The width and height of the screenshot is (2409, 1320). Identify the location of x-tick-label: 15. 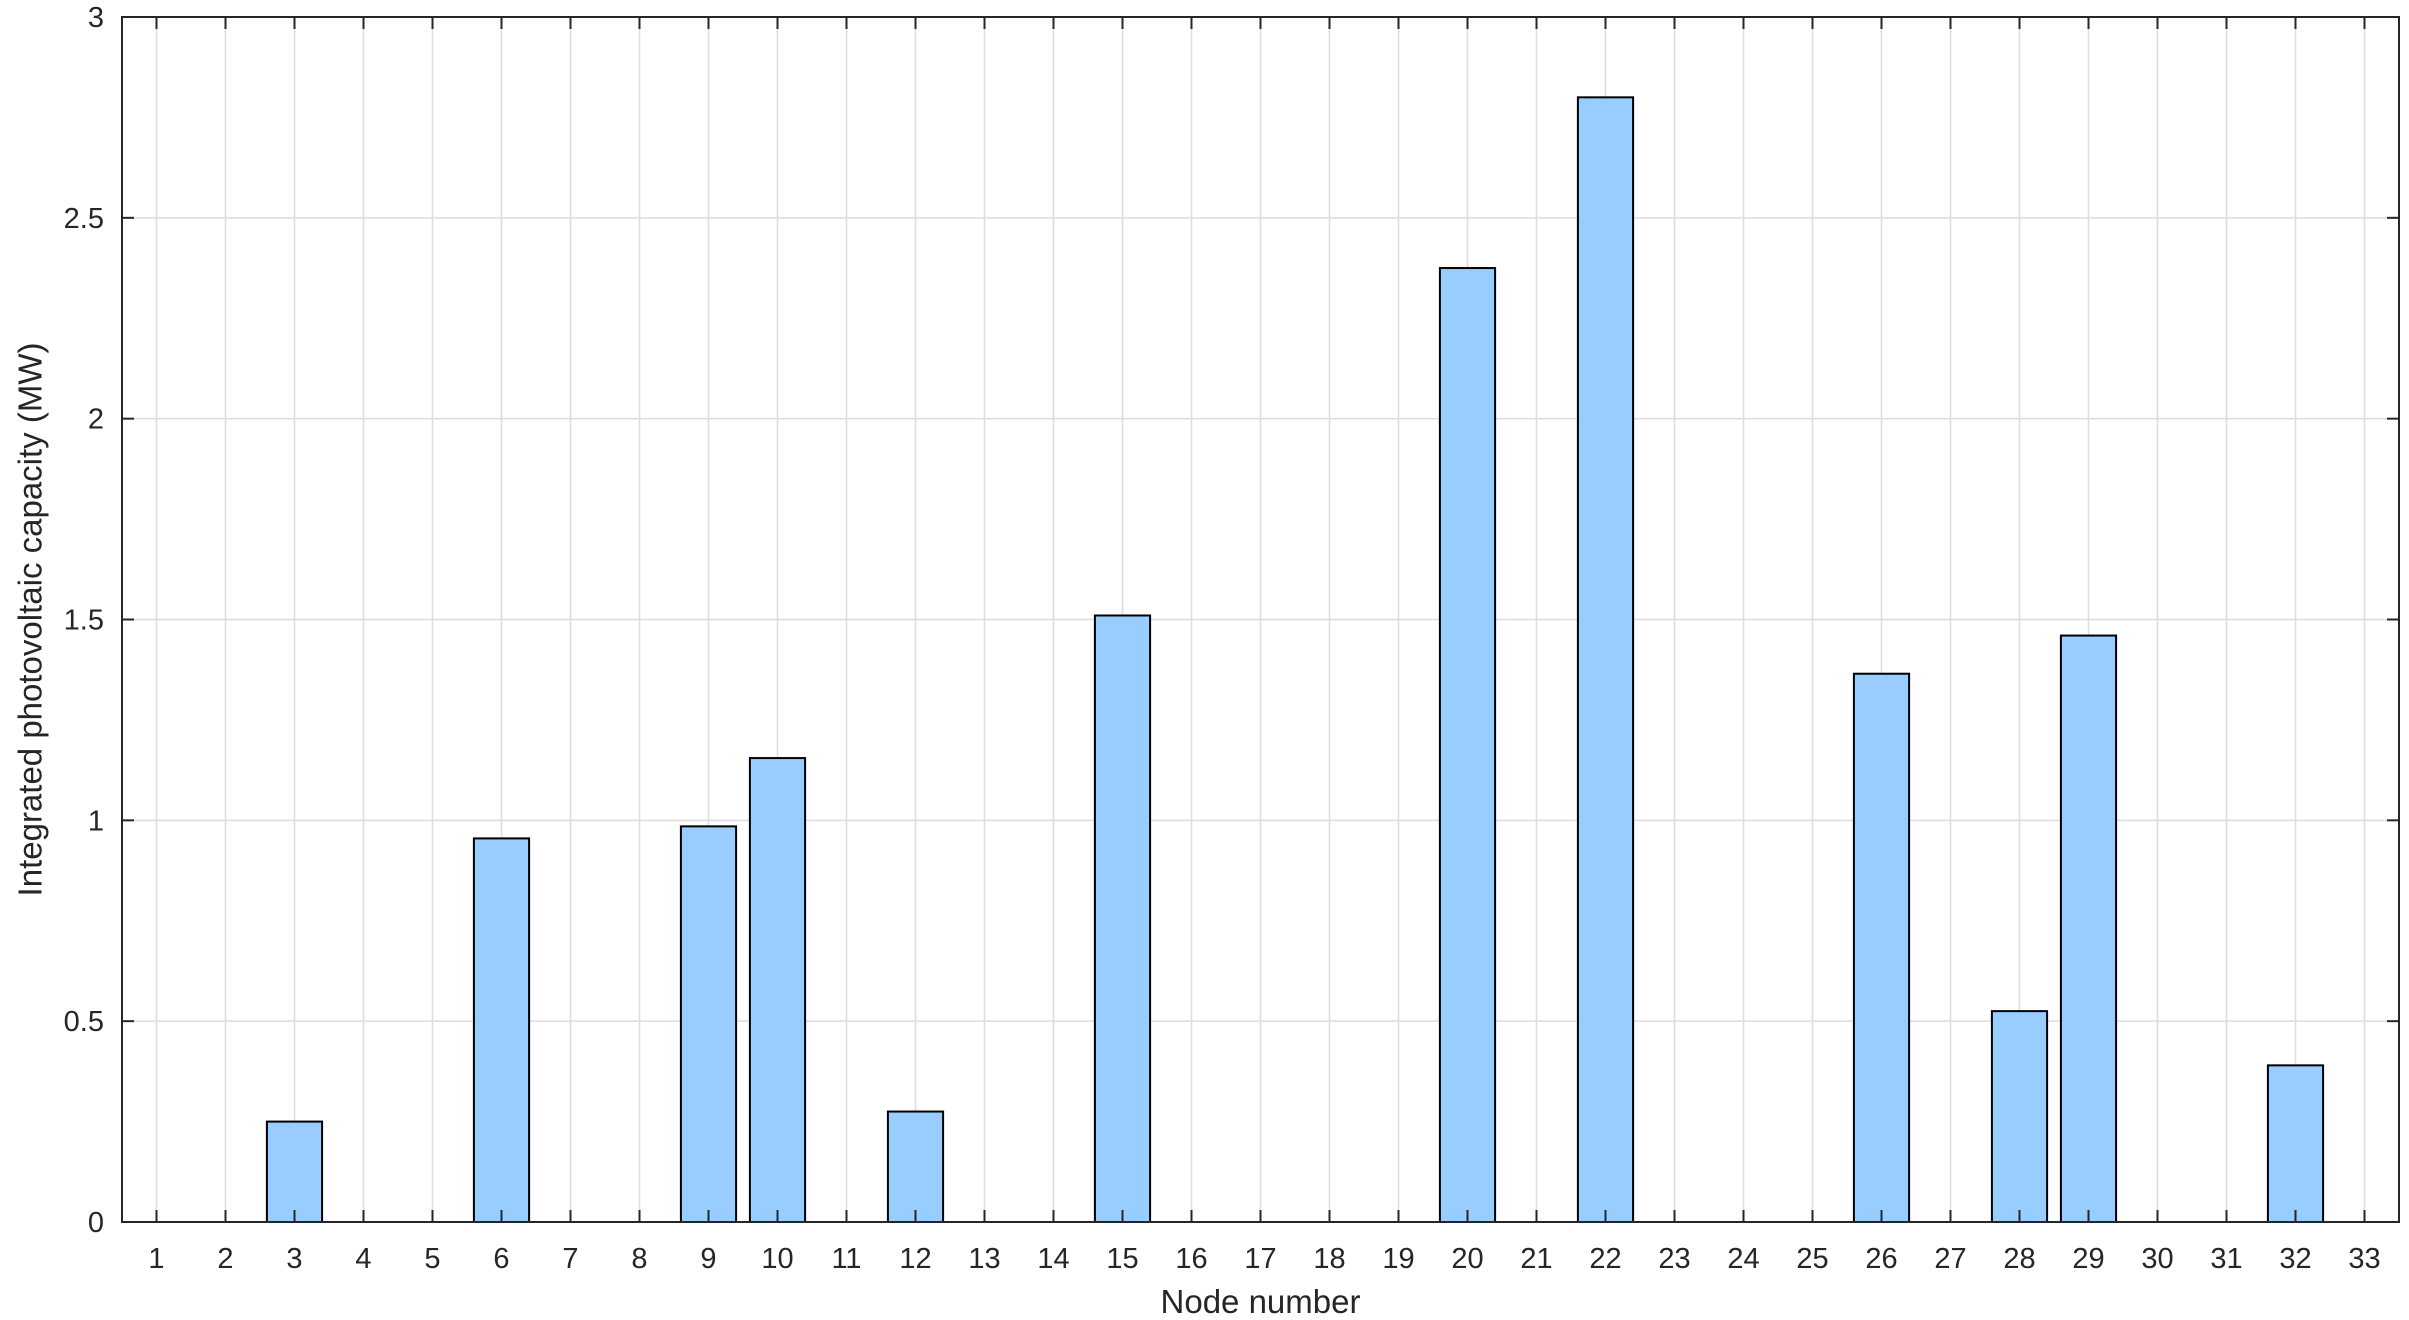
(1122, 1259).